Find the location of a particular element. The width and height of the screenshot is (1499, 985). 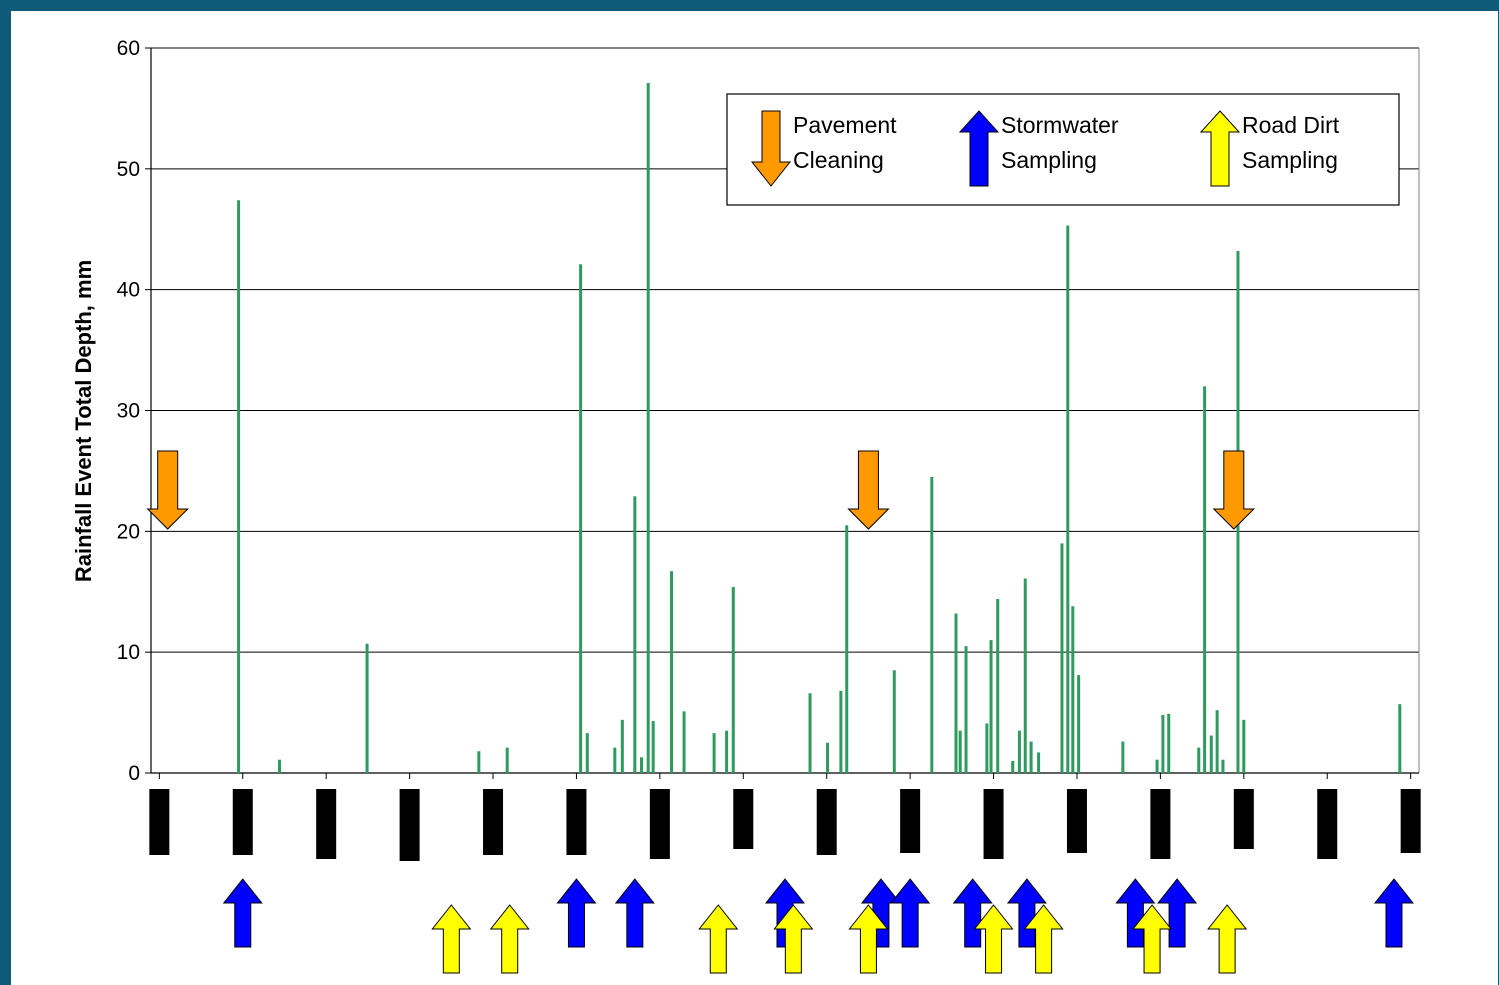

y-tick-label: 20 is located at coordinates (128, 531).